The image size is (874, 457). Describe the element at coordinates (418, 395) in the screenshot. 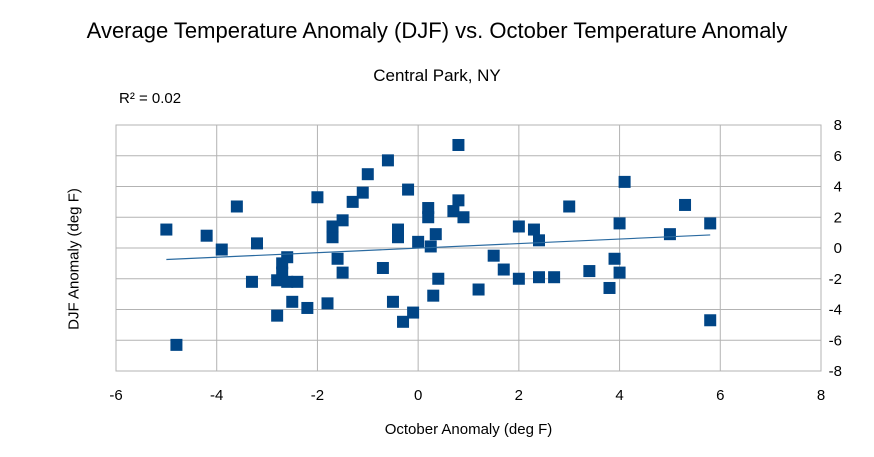

I see `x-tick-label: 0` at that location.